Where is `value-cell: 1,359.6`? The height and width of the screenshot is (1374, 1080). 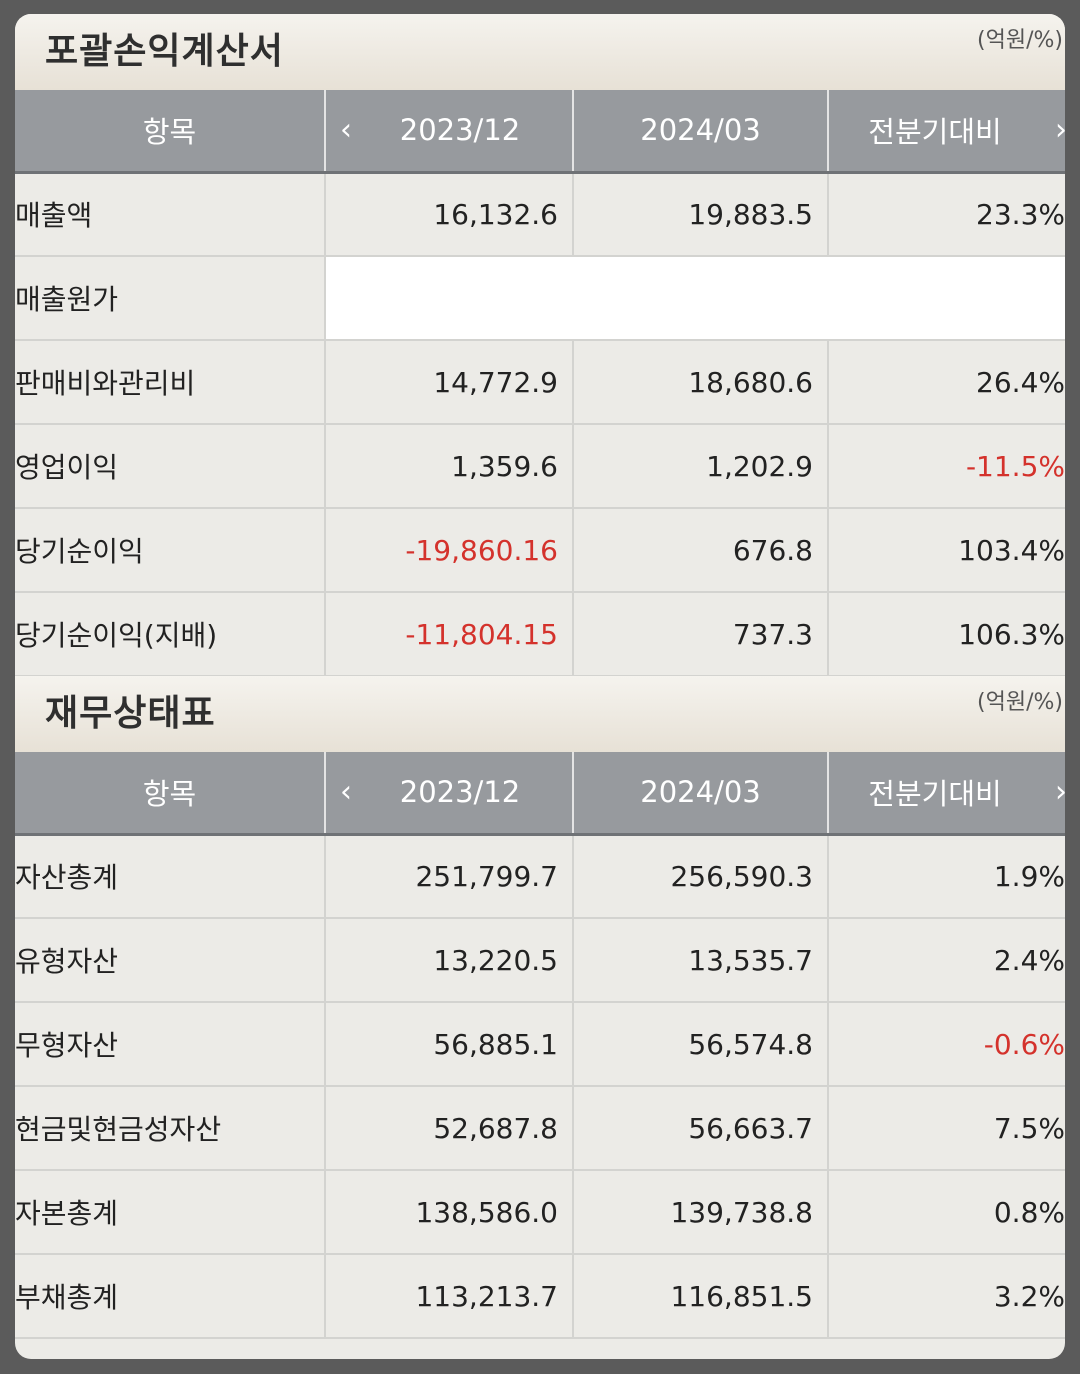 value-cell: 1,359.6 is located at coordinates (449, 466).